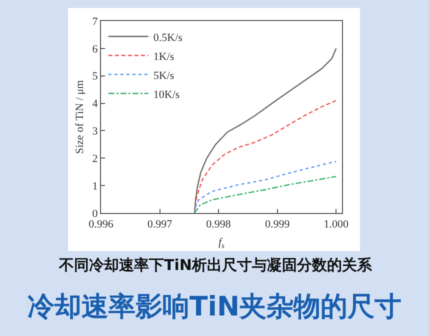 The image size is (429, 336). I want to click on y-tick-label: 5, so click(95, 76).